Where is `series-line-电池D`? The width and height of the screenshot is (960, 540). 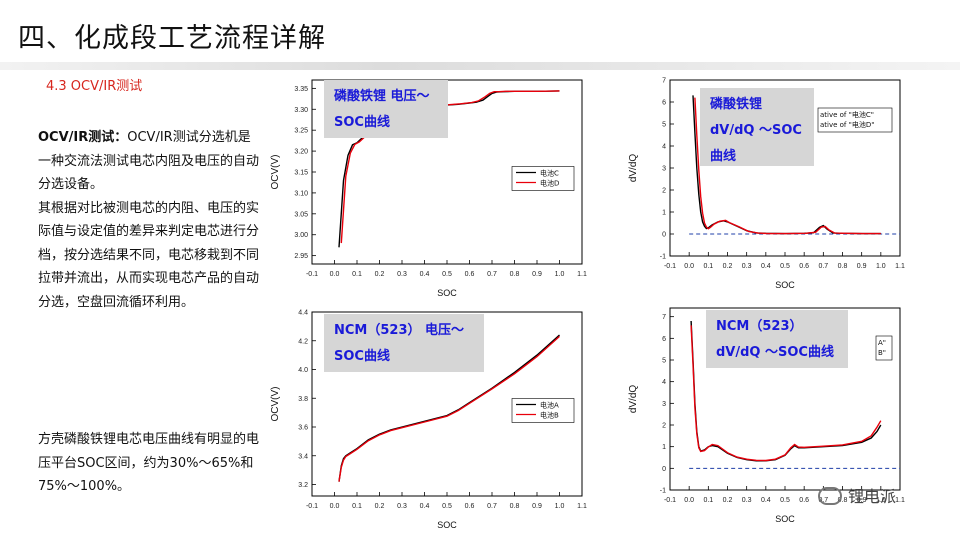 series-line-电池D is located at coordinates (787, 166).